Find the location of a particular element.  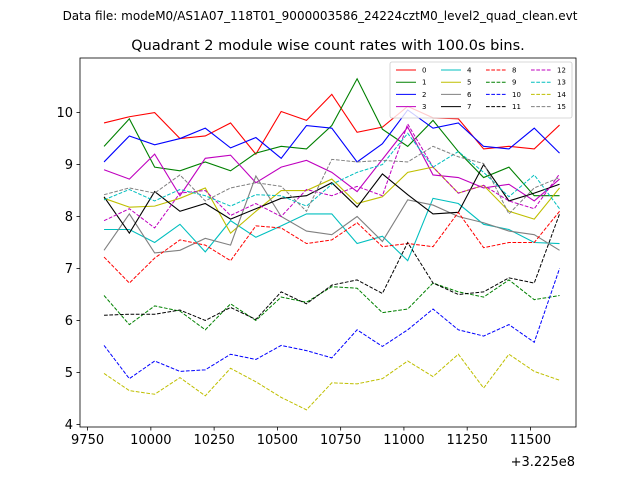

legend-label-8: 8 is located at coordinates (514, 71).